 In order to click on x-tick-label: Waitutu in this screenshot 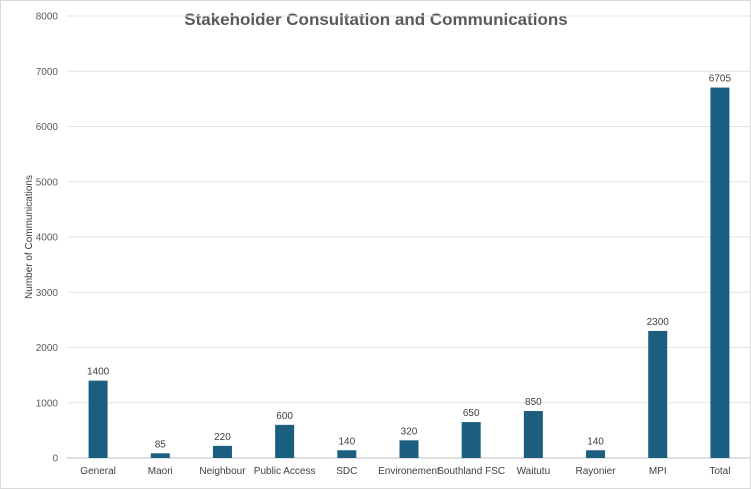, I will do `click(534, 471)`.